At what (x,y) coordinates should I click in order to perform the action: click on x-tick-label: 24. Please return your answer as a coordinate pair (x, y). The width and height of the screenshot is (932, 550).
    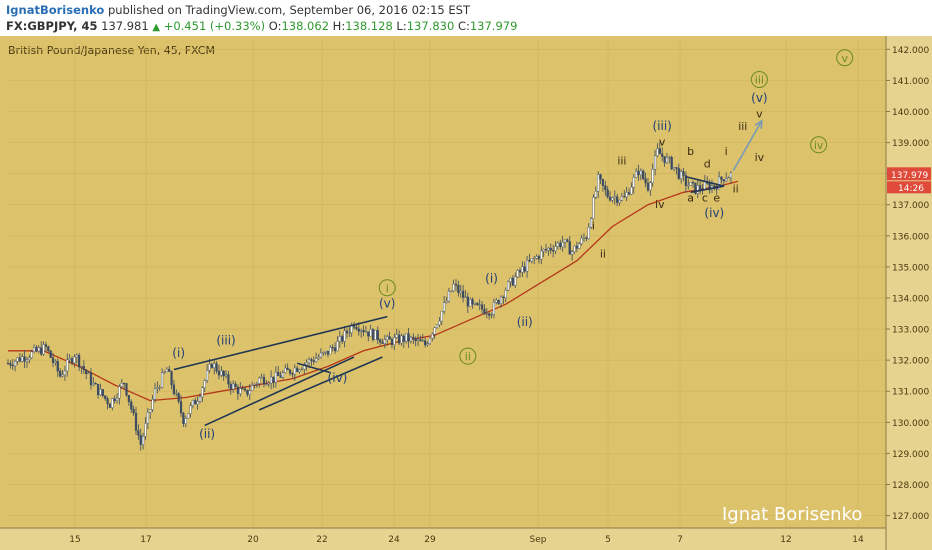
    Looking at the image, I should click on (394, 540).